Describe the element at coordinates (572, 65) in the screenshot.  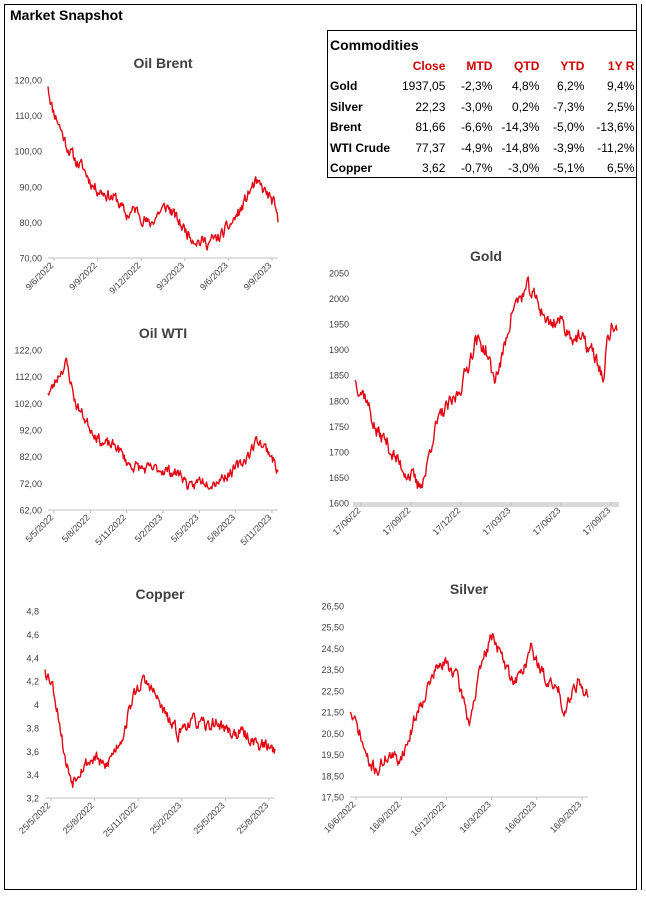
I see `header-ytd: YTD` at that location.